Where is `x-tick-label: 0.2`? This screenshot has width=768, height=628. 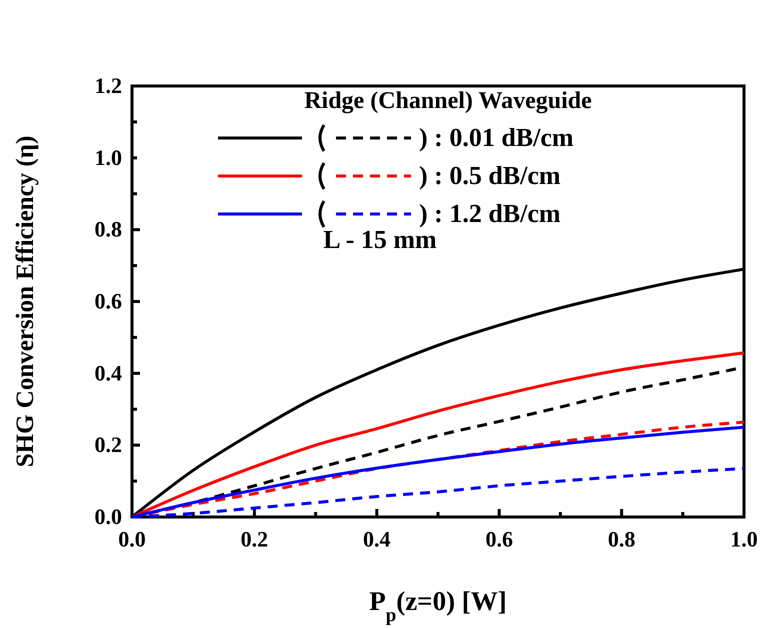 x-tick-label: 0.2 is located at coordinates (254, 539).